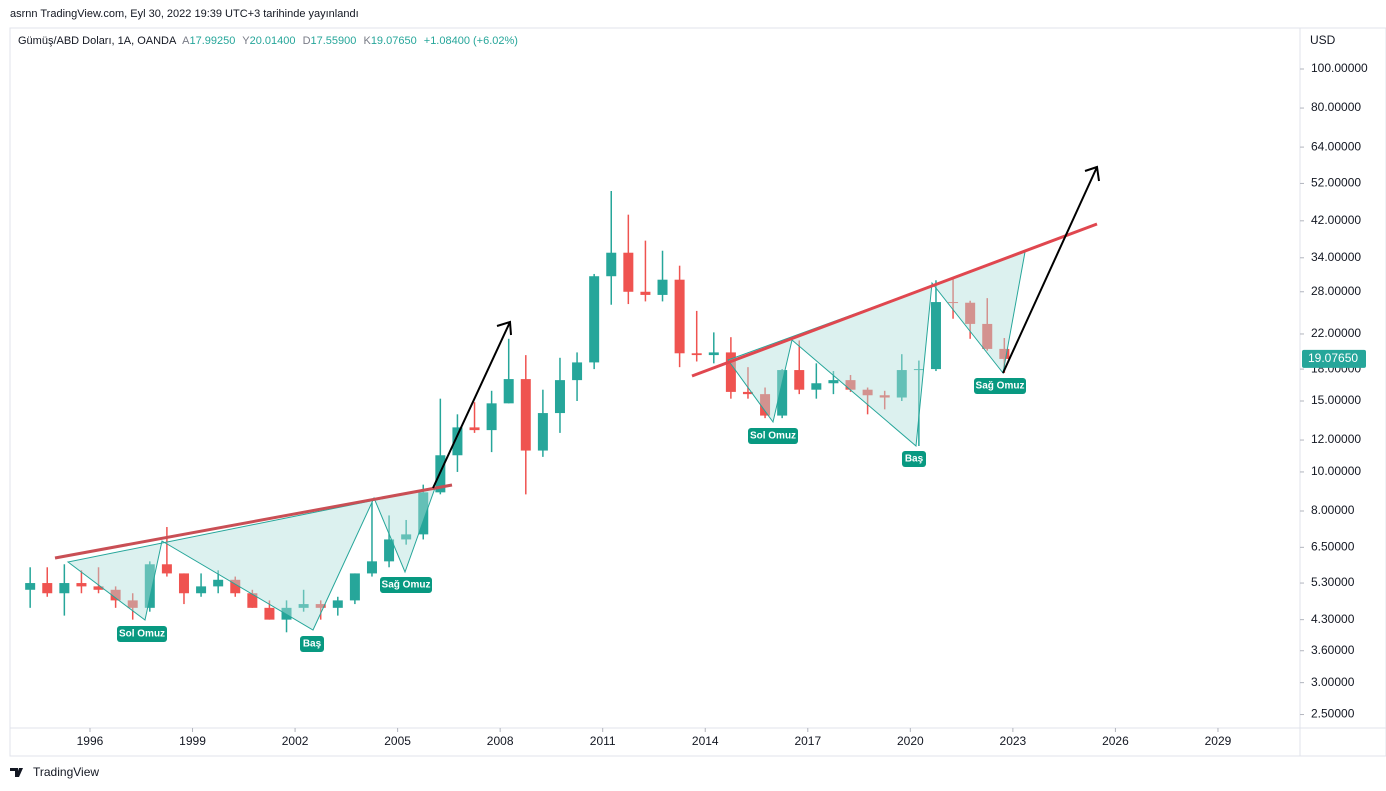 This screenshot has width=1386, height=791. I want to click on x-tick-label: 2011, so click(603, 741).